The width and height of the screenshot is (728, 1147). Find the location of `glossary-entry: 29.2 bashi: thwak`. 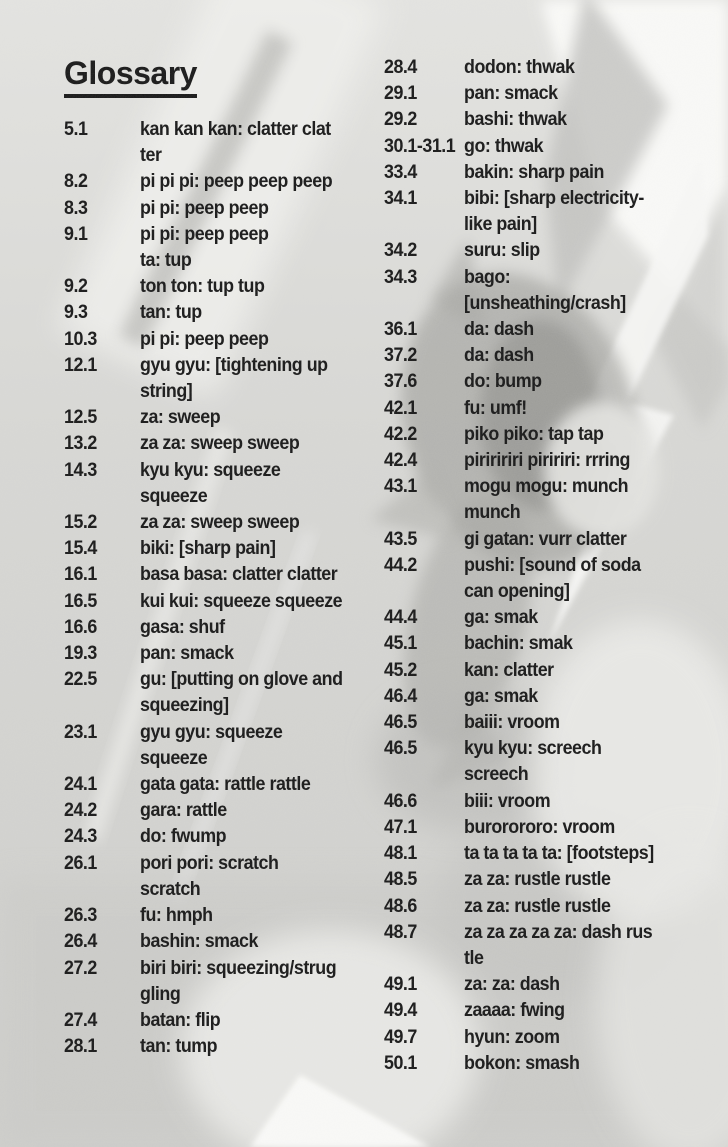

glossary-entry: 29.2 bashi: thwak is located at coordinates (556, 120).